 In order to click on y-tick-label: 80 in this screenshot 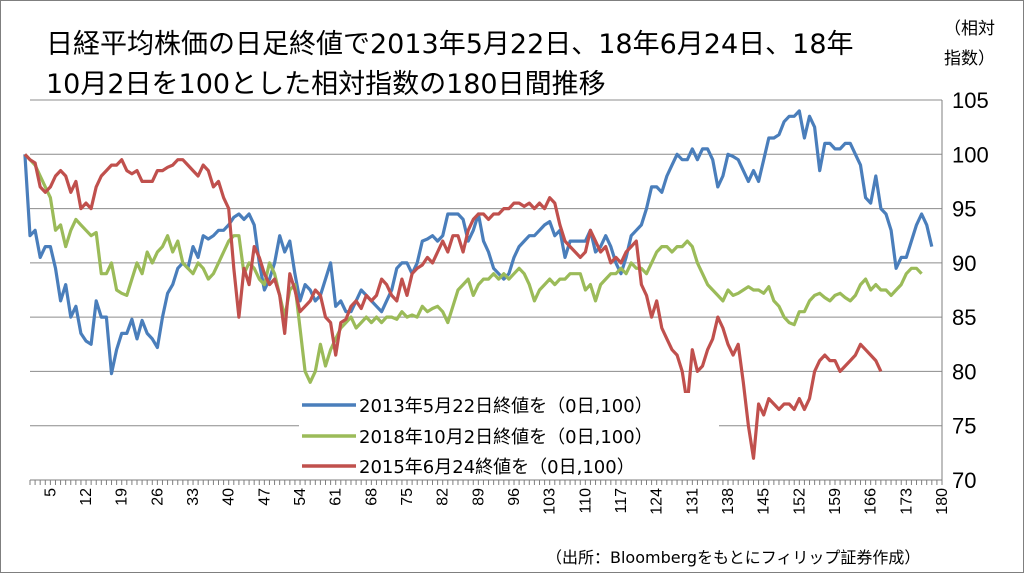, I will do `click(964, 371)`.